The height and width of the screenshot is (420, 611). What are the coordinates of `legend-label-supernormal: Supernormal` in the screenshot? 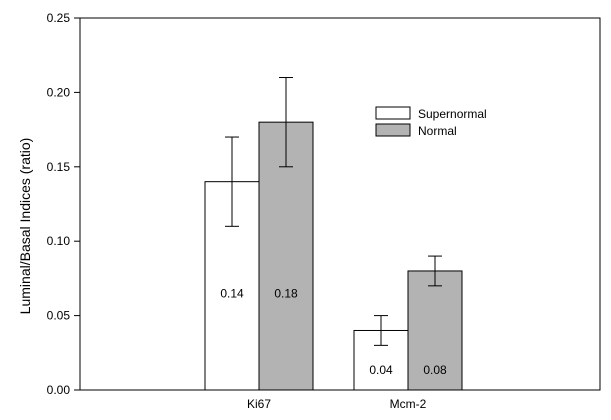 It's located at (452, 114).